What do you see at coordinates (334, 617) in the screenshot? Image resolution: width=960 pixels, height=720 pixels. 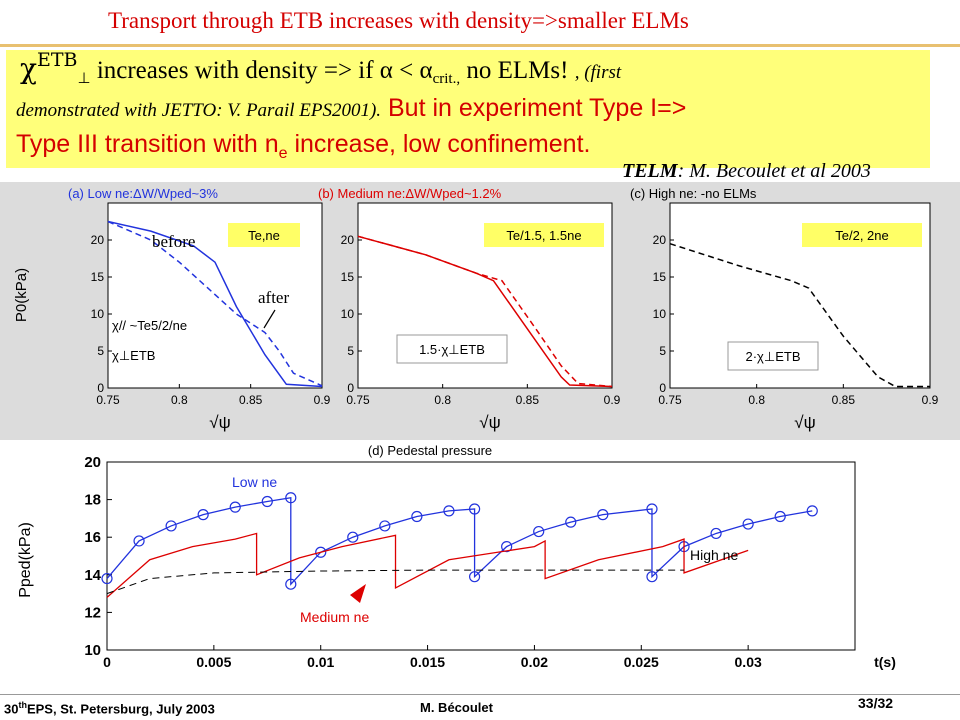 I see `medium-ne-label: Medium ne` at bounding box center [334, 617].